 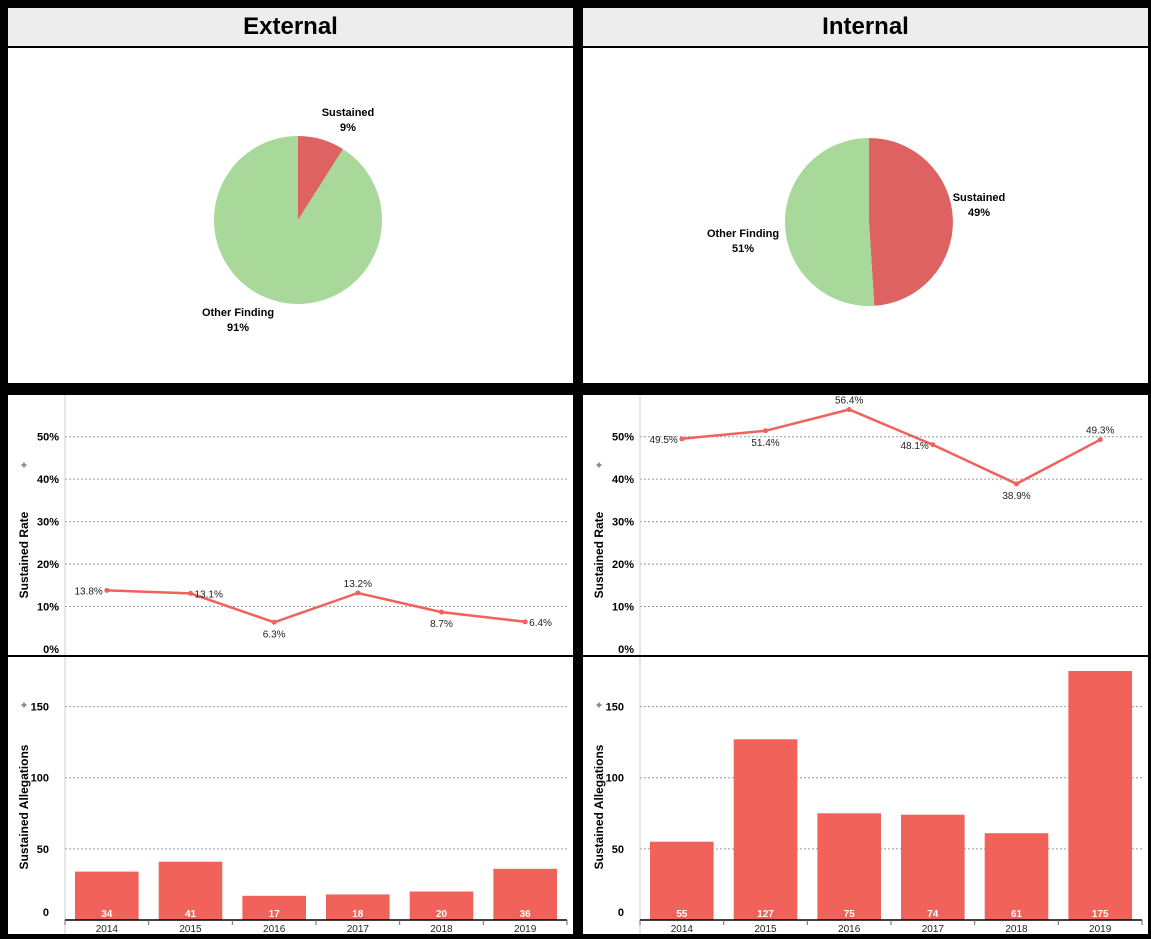 I want to click on bar-value-label: 17, so click(x=275, y=914).